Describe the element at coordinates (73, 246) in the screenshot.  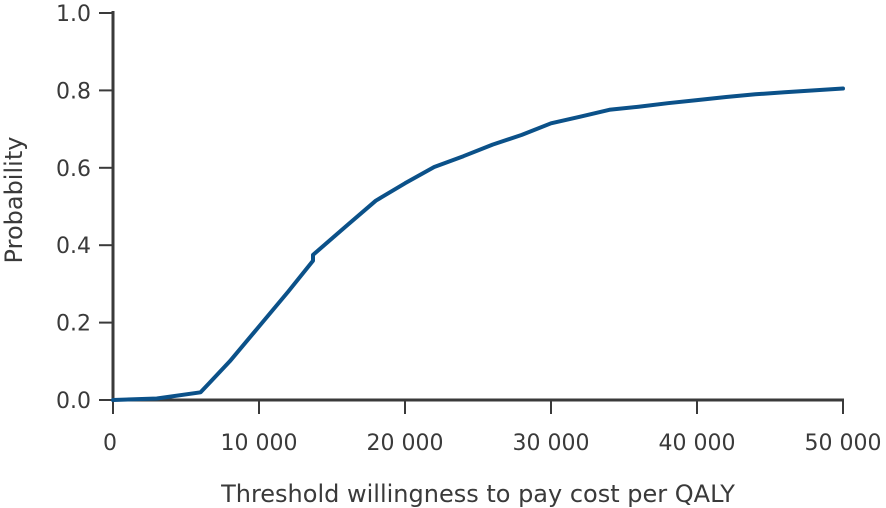
I see `y-tick-label: 0.4` at that location.